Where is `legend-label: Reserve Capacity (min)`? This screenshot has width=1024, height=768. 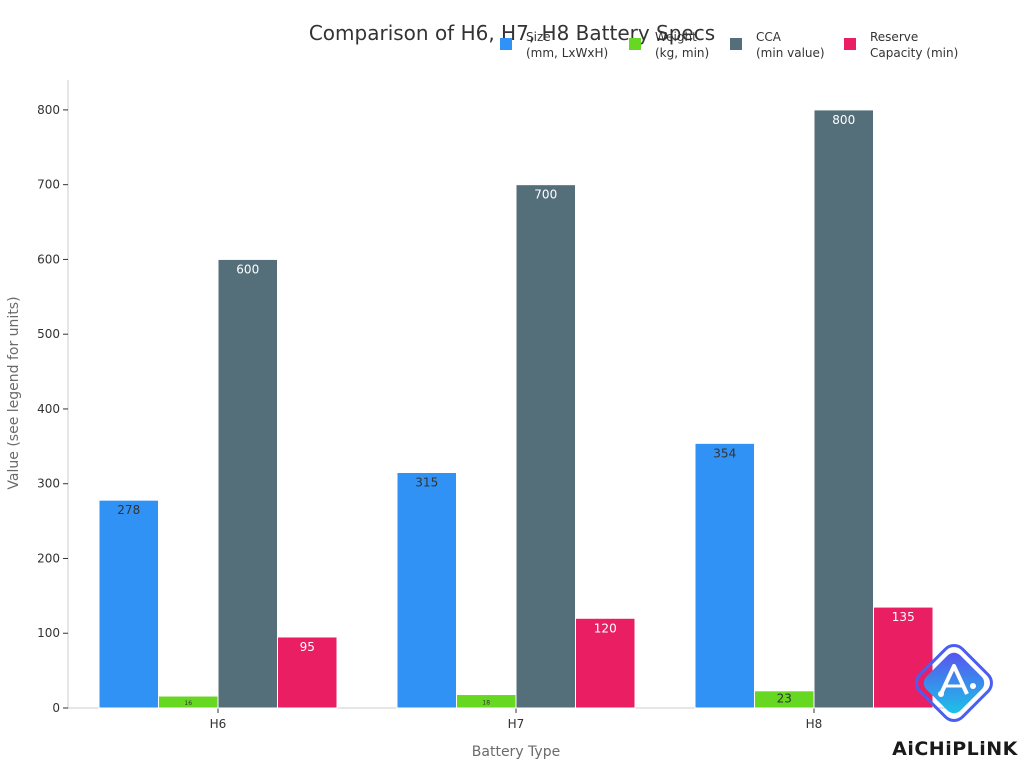
legend-label: Reserve Capacity (min) is located at coordinates (914, 45).